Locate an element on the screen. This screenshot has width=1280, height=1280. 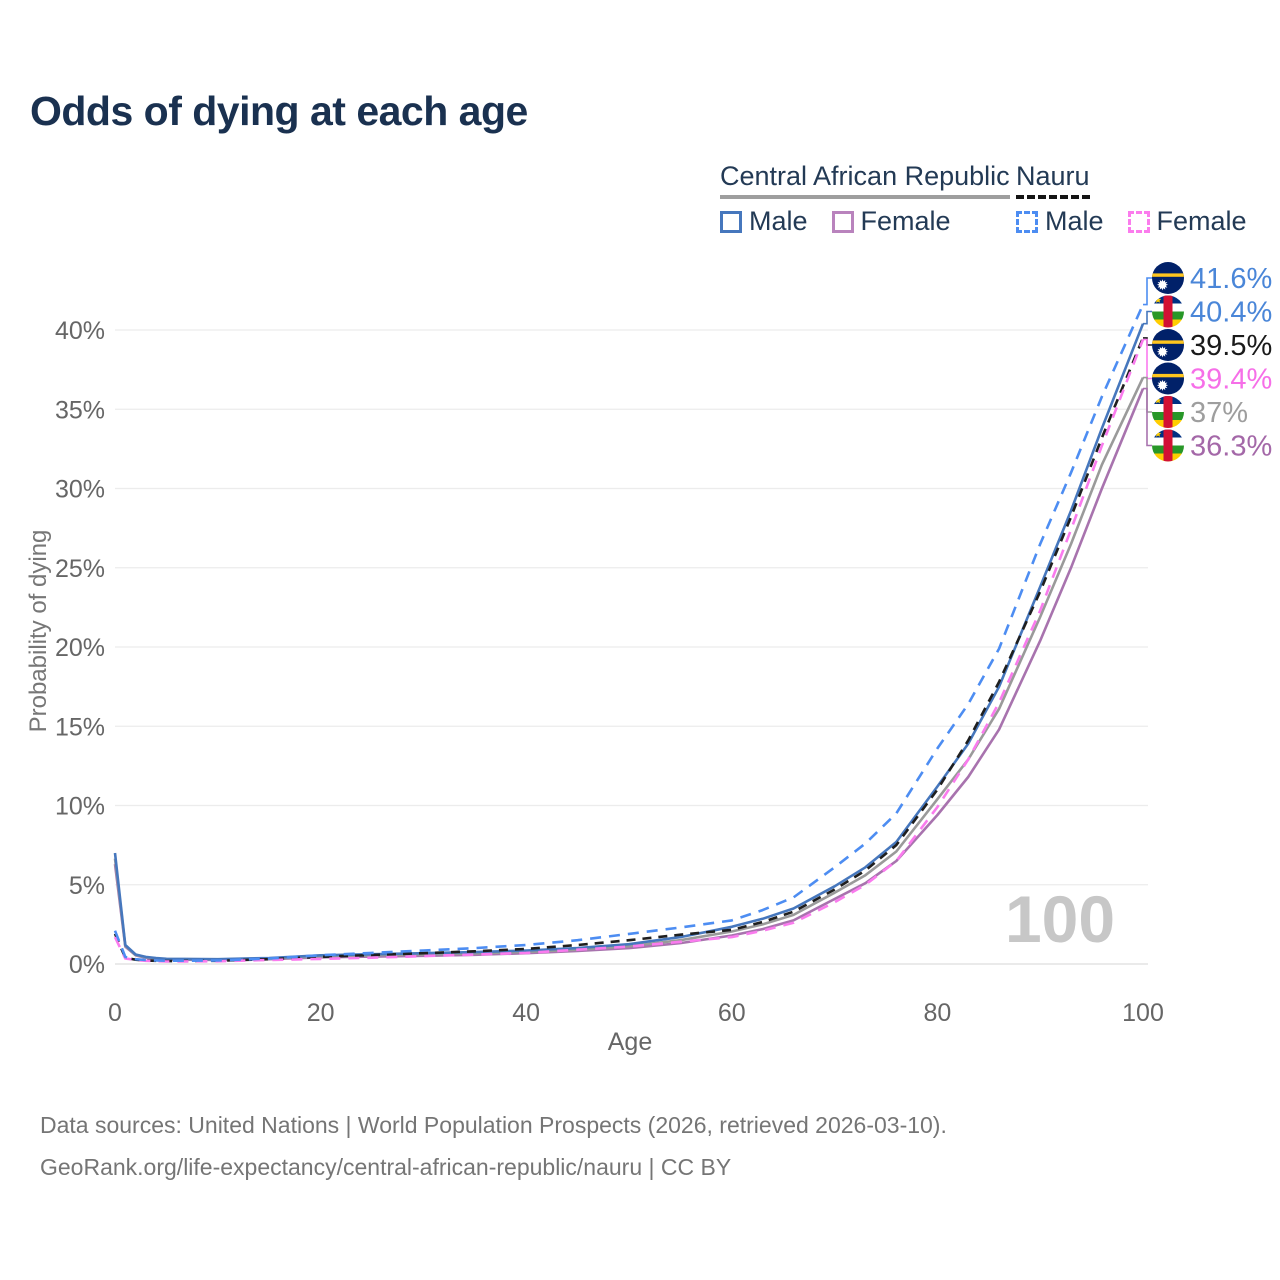
y-tick-label: 35% is located at coordinates (80, 410).